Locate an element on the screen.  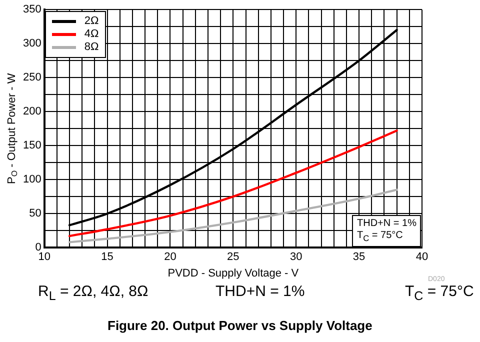
x-tick-label: 35 is located at coordinates (359, 257).